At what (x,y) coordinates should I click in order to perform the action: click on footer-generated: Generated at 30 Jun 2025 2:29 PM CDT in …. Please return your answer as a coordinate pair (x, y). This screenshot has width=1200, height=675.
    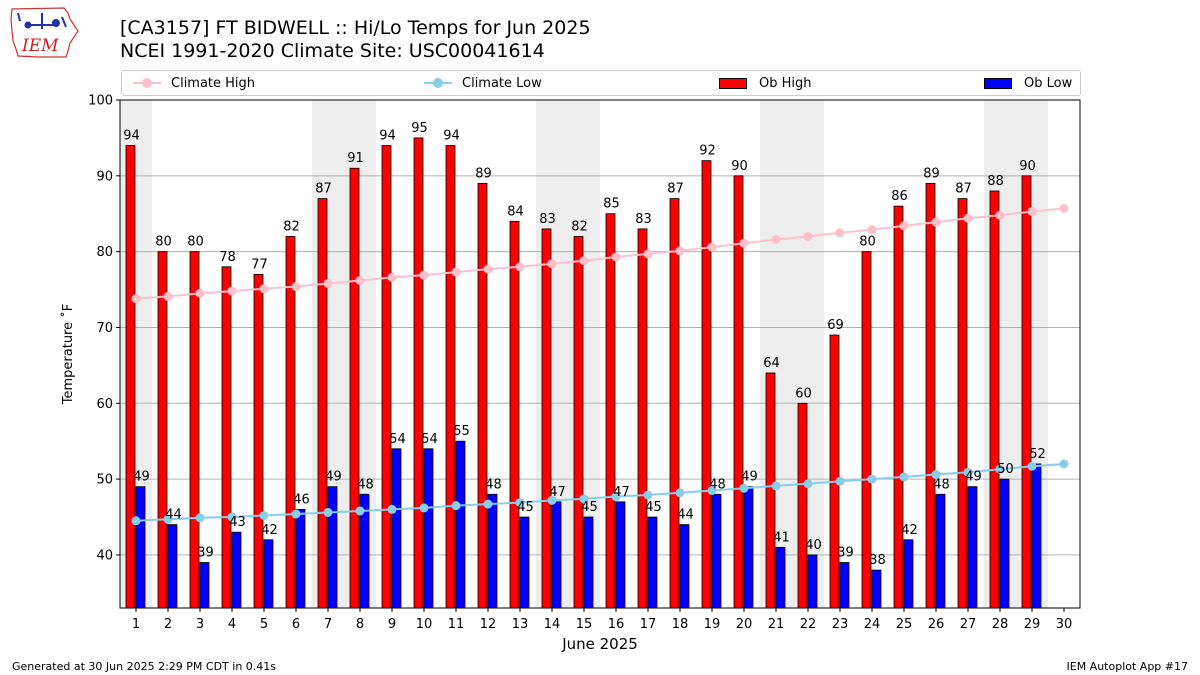
    Looking at the image, I should click on (144, 666).